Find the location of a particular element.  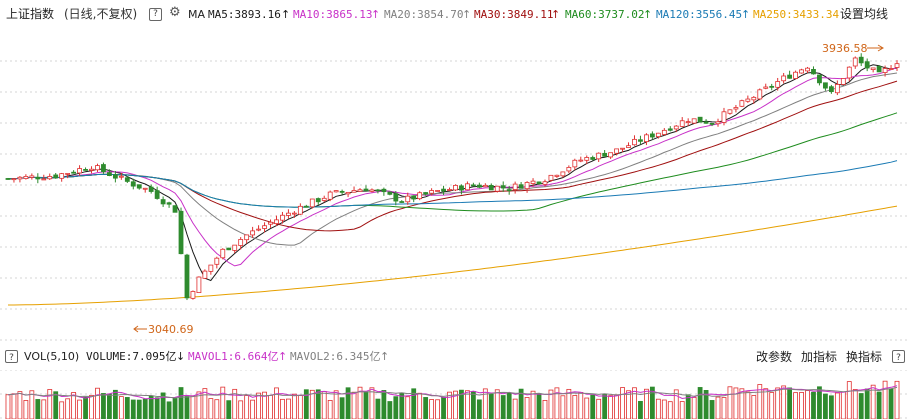

settings-ma-button: 设置均线 is located at coordinates (864, 14).